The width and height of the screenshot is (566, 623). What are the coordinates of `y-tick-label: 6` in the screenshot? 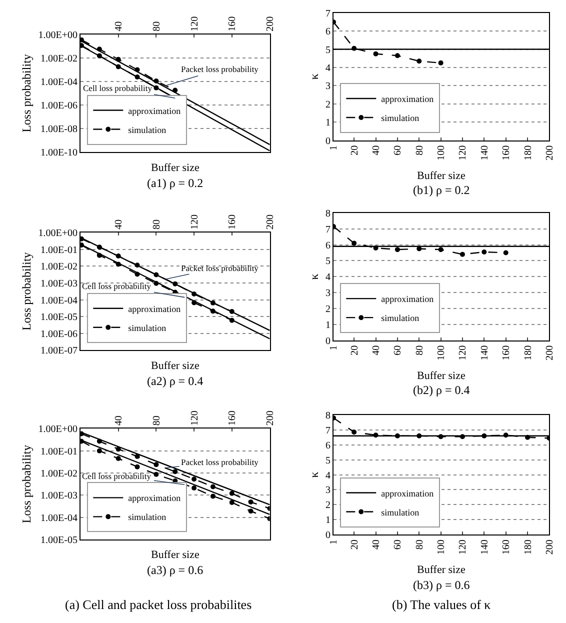 It's located at (327, 246).